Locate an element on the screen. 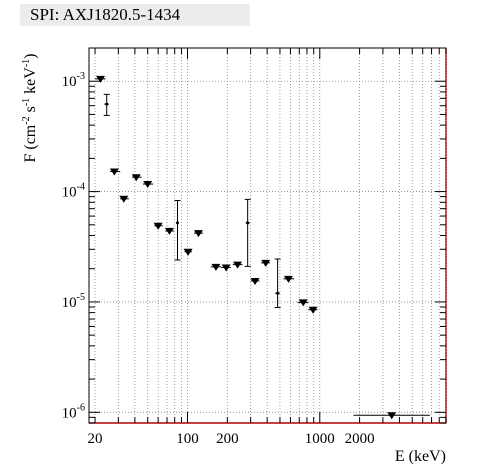 The height and width of the screenshot is (472, 496). y-tick-label: 10⁻⁴ is located at coordinates (73, 191).